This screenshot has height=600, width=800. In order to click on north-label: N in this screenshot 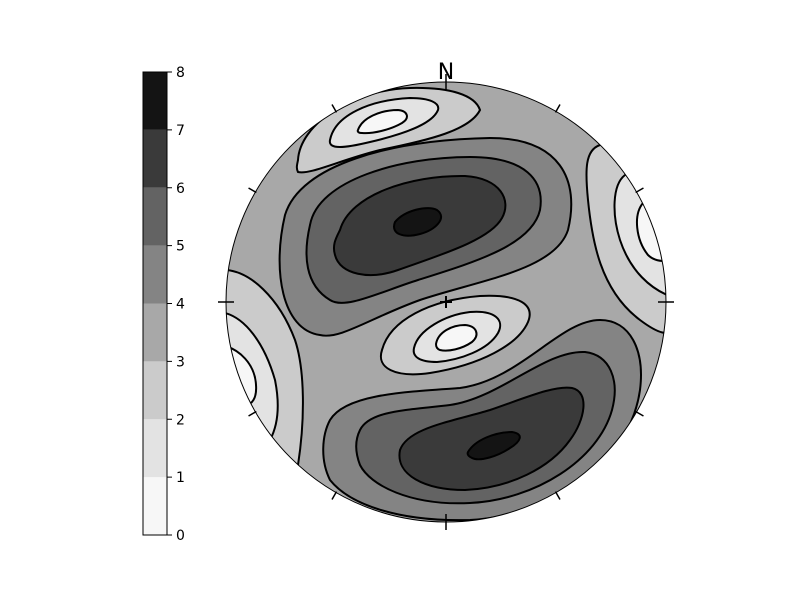, I will do `click(446, 72)`.